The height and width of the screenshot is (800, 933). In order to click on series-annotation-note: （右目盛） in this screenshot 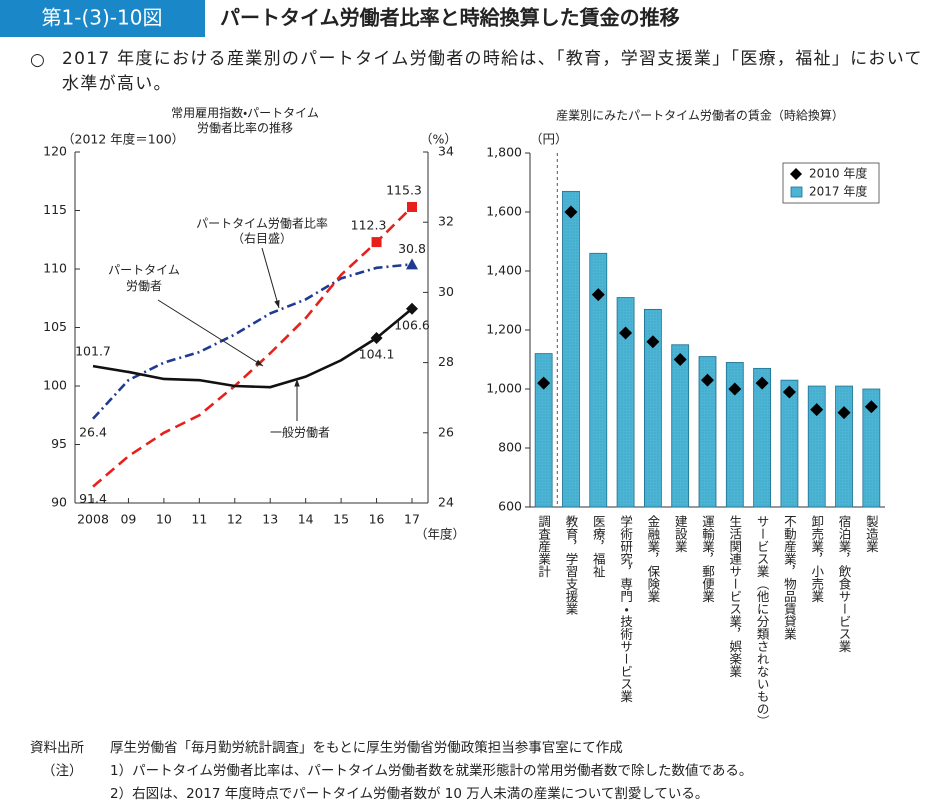, I will do `click(262, 238)`.